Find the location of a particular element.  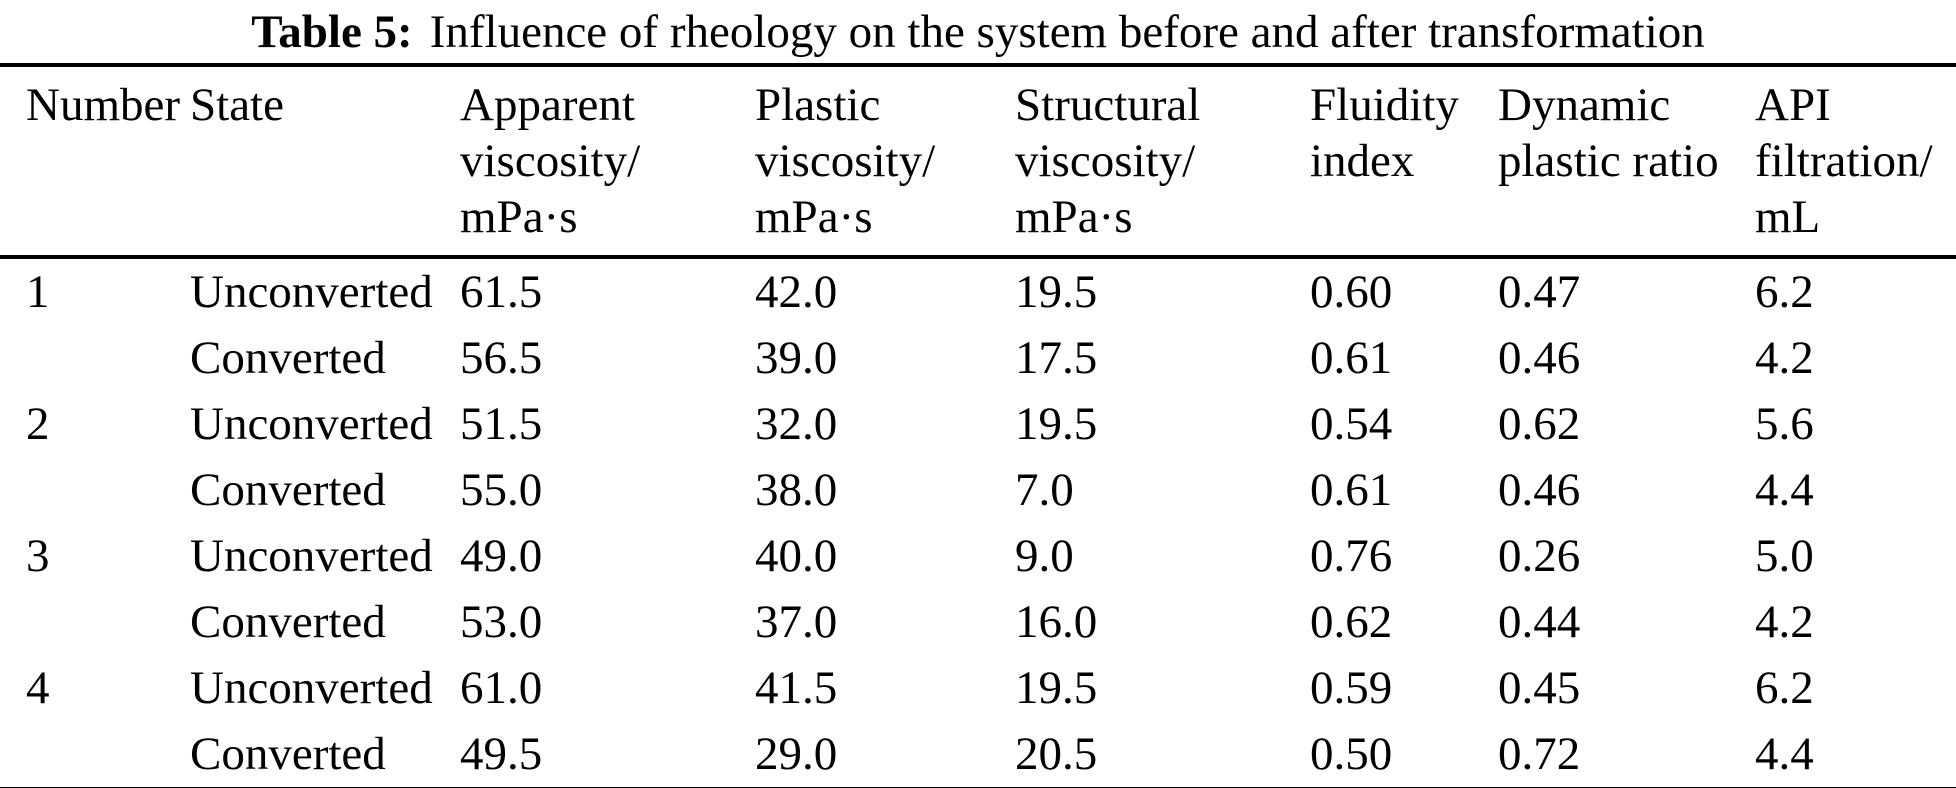

cell-structural: 17.5 is located at coordinates (1056, 357).